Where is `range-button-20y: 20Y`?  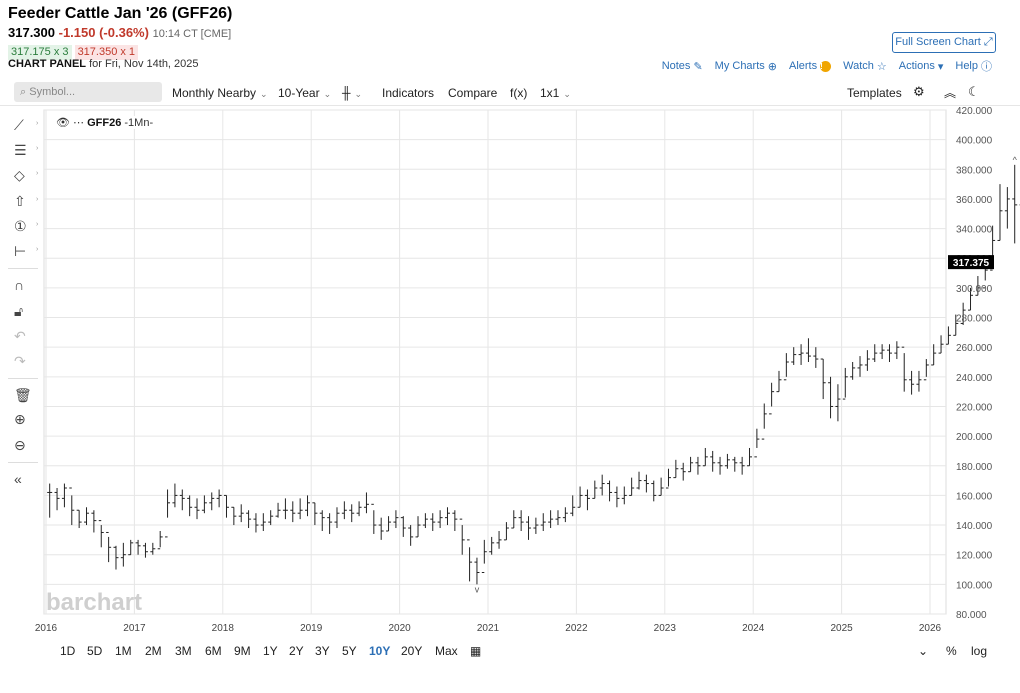 range-button-20y: 20Y is located at coordinates (412, 651).